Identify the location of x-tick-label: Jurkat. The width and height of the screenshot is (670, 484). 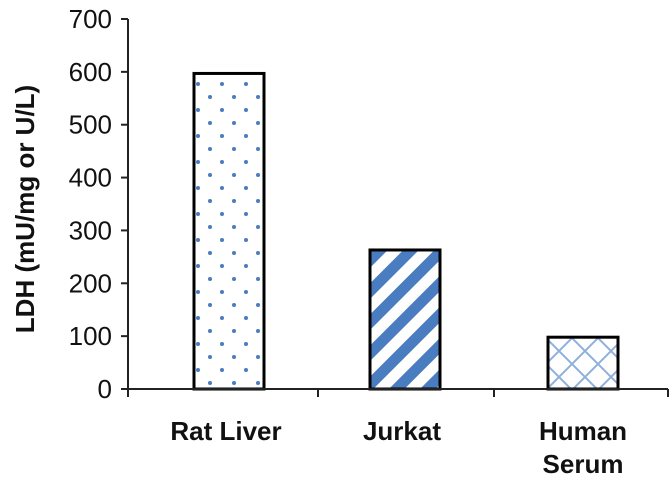
(402, 431).